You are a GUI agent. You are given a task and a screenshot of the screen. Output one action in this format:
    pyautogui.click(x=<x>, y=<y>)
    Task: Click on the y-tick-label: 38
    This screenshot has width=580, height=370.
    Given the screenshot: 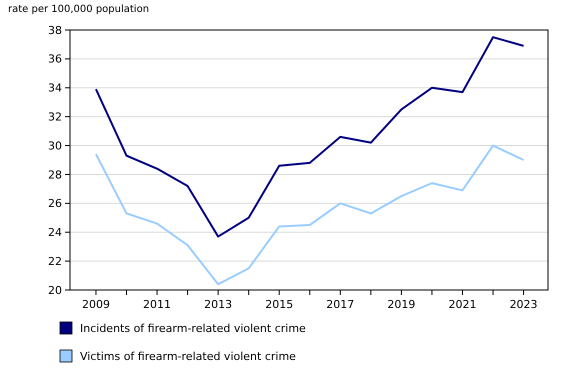 What is the action you would take?
    pyautogui.click(x=55, y=30)
    